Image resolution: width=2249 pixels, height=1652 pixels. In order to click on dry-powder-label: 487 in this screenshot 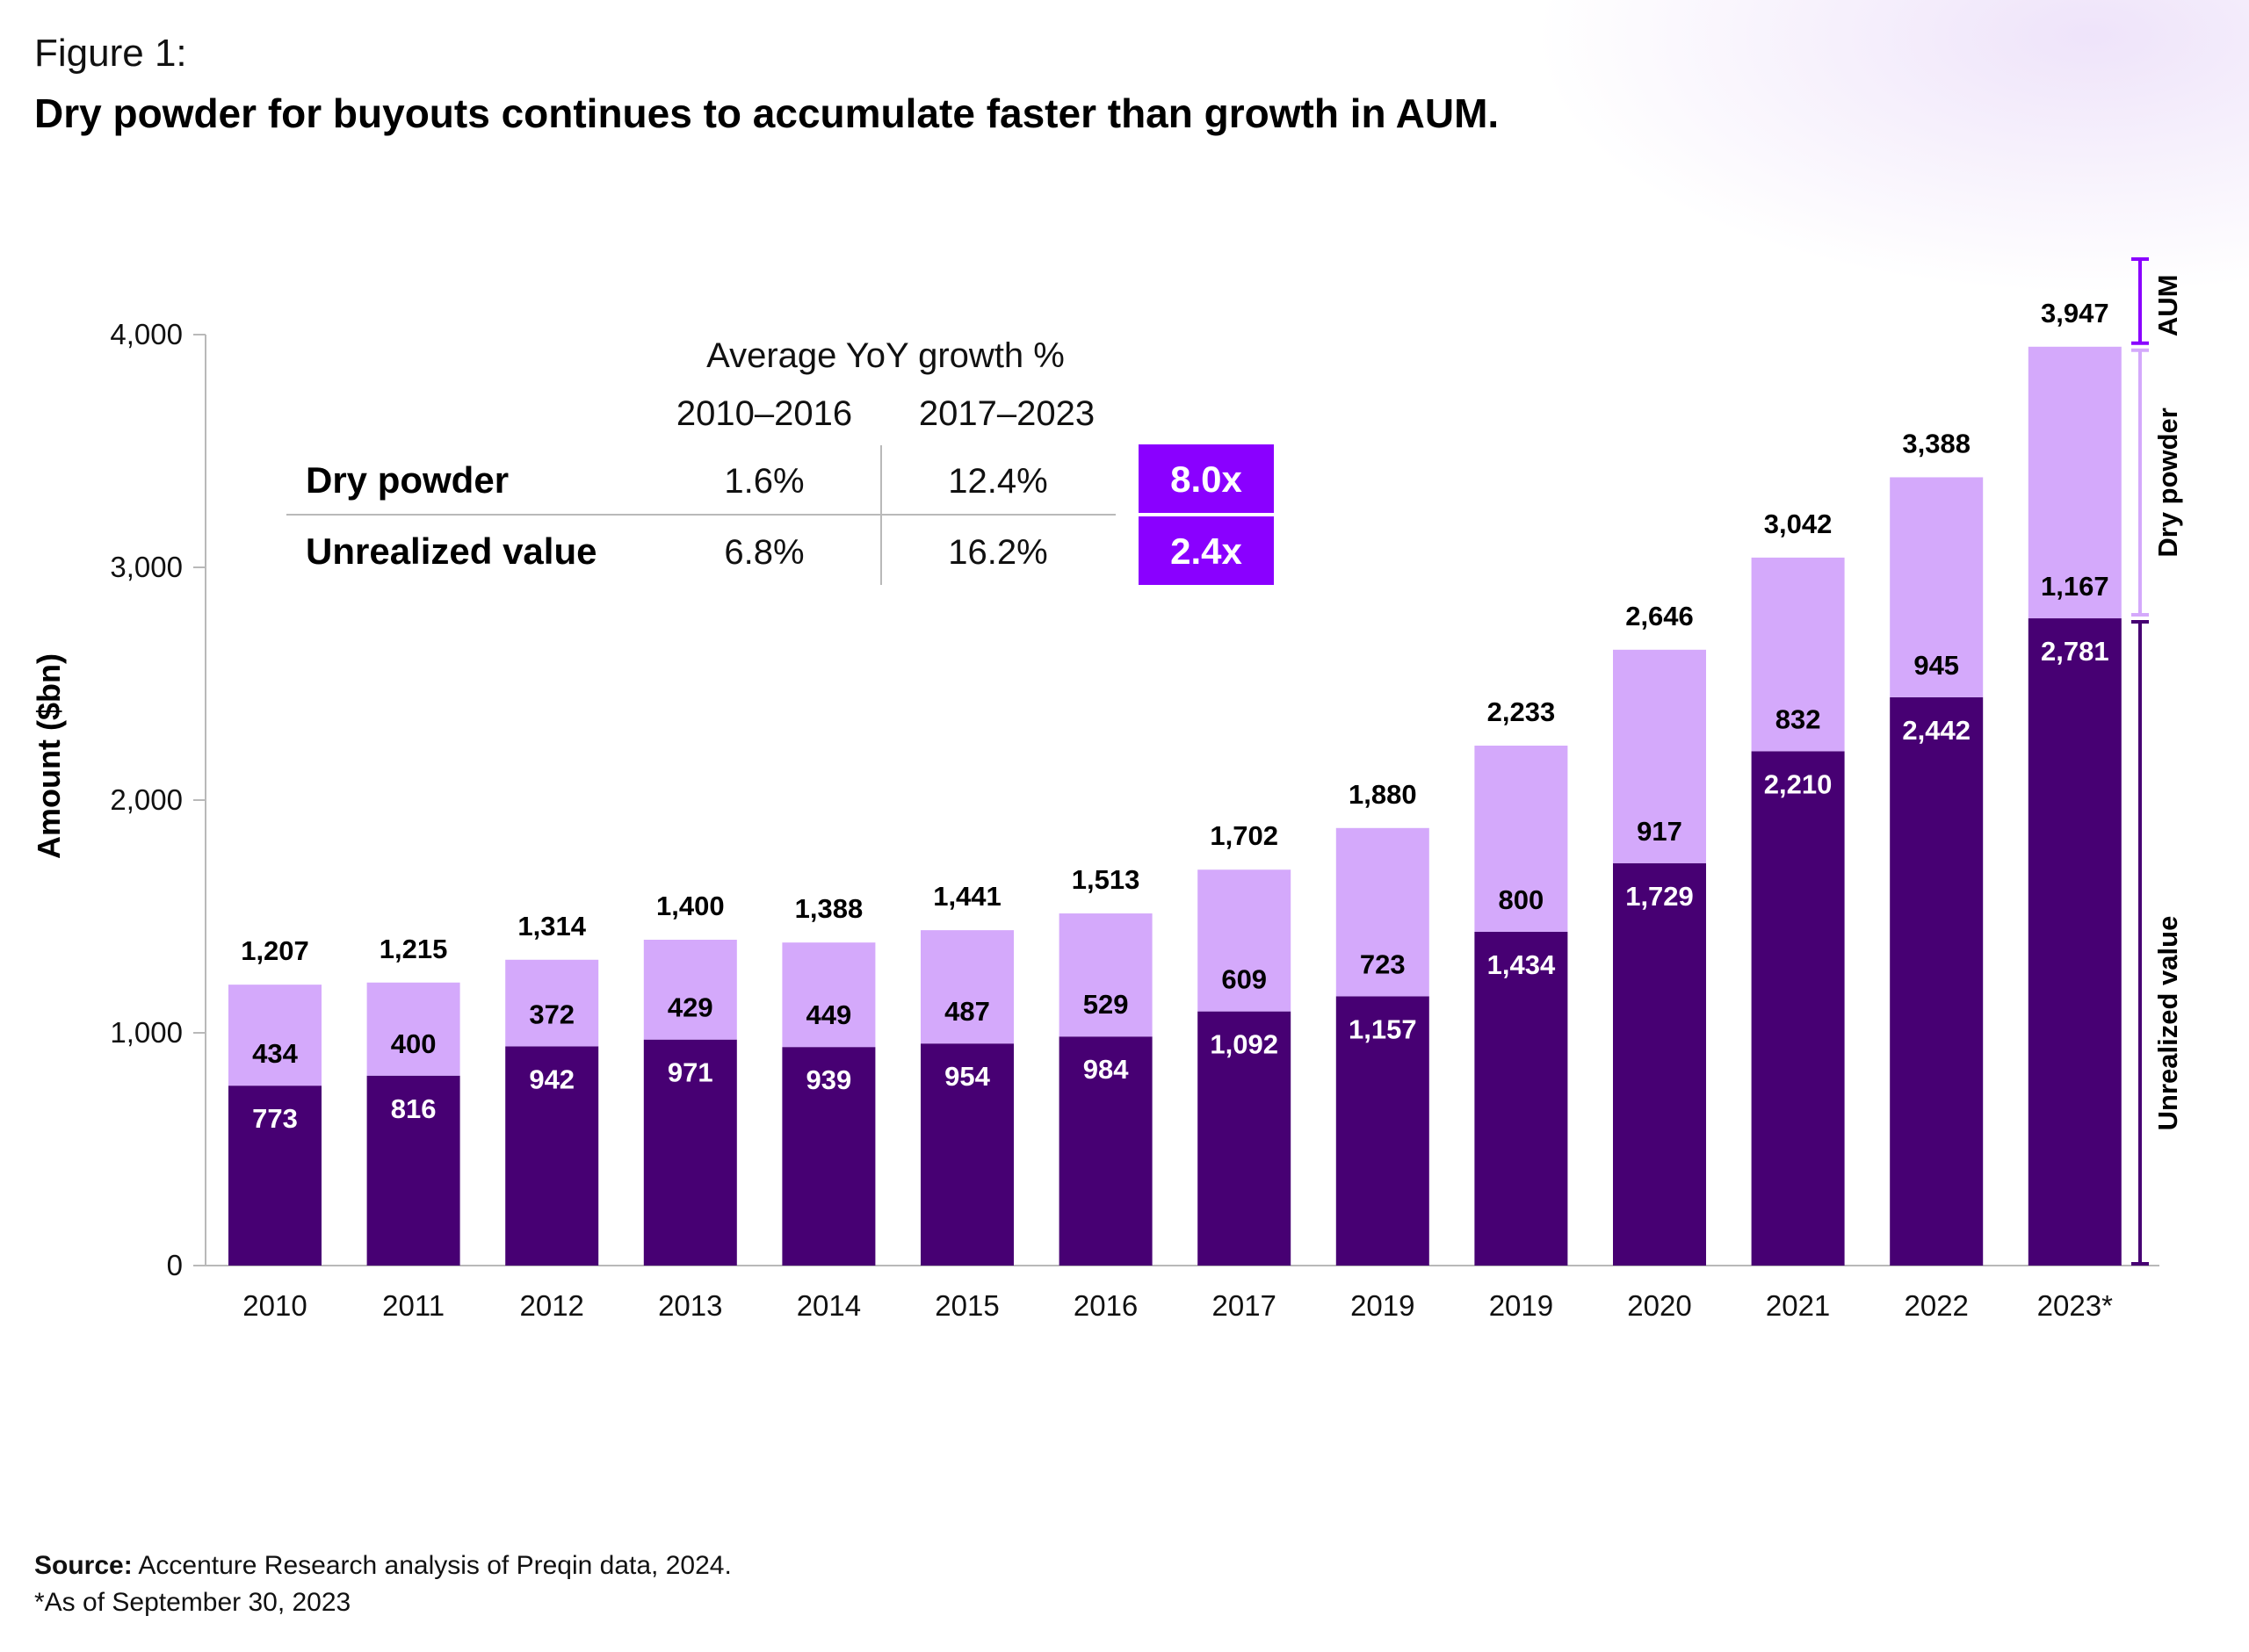, I will do `click(967, 1011)`.